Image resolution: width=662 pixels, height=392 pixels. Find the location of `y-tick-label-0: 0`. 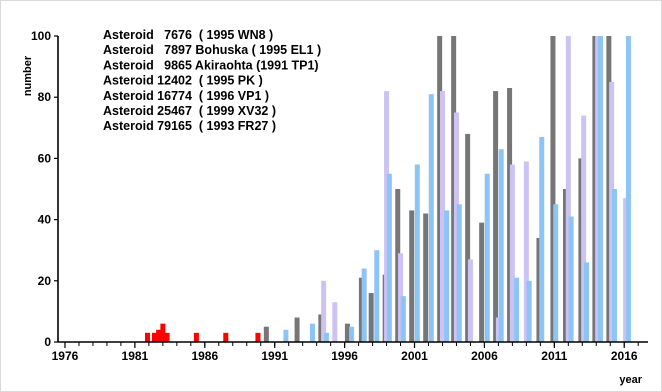

y-tick-label-0: 0 is located at coordinates (47, 342).